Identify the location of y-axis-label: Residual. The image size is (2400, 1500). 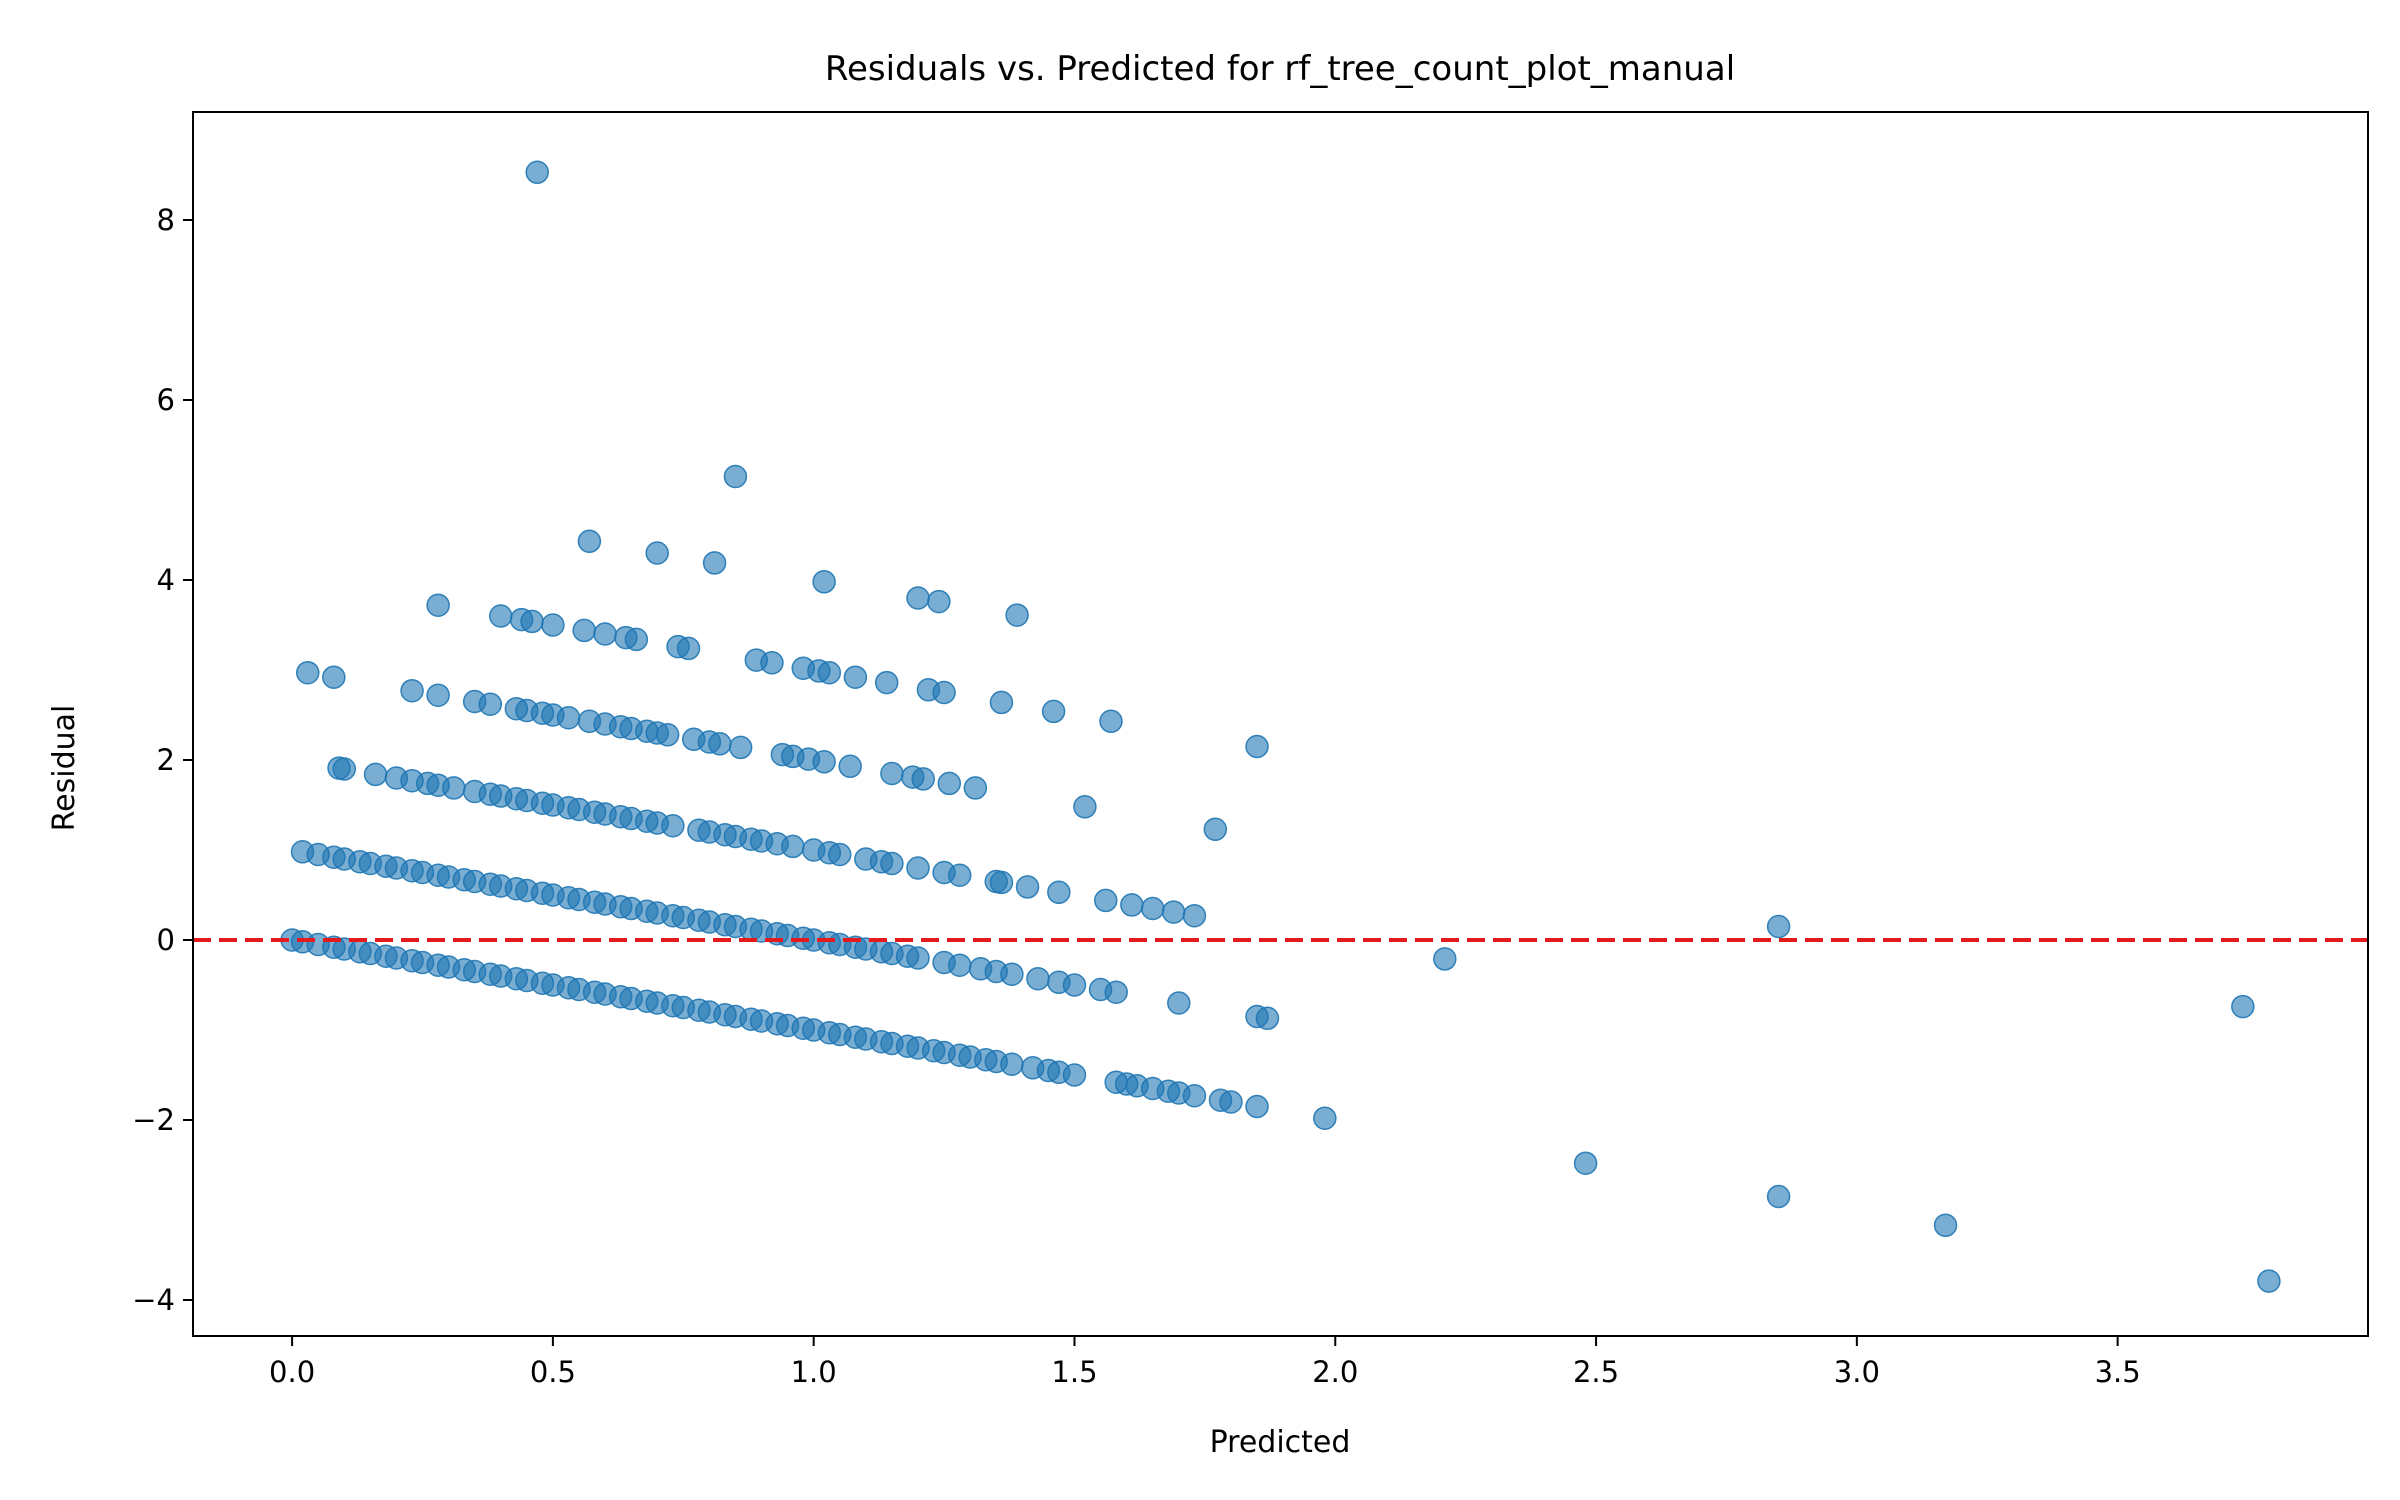
(64, 768).